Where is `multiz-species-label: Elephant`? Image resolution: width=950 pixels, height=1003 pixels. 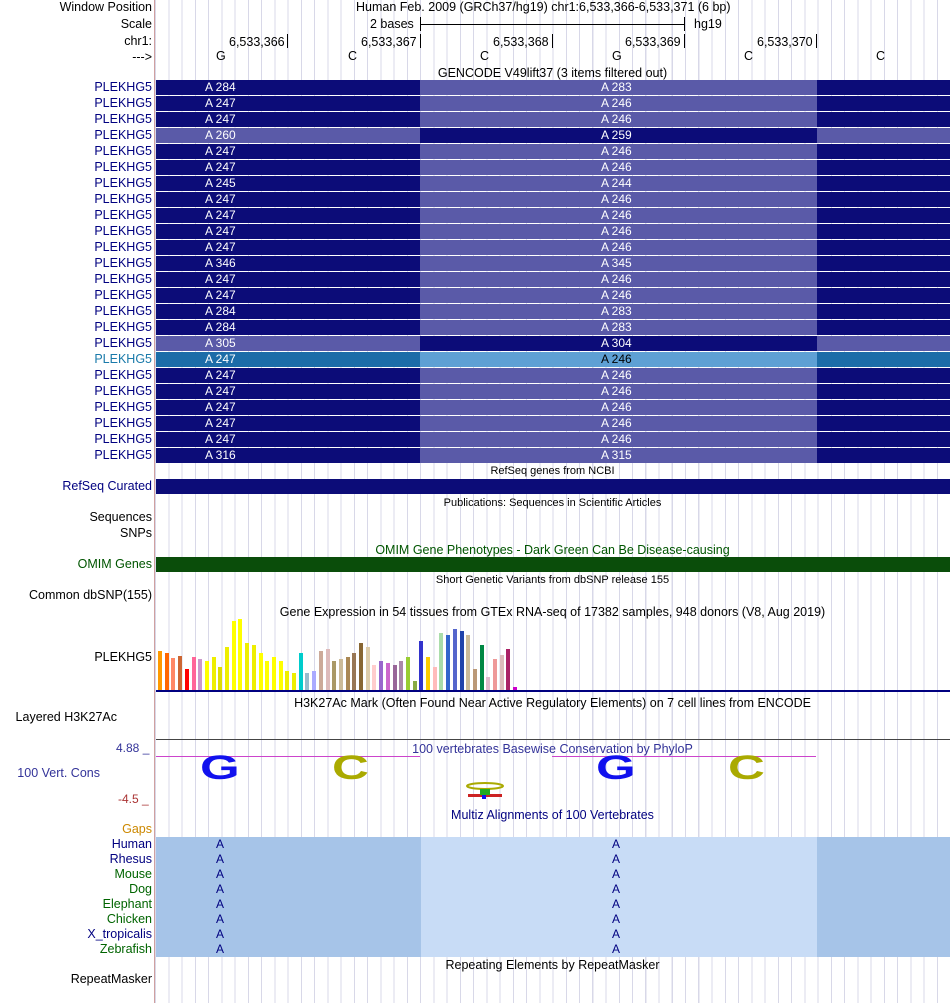
multiz-species-label: Elephant is located at coordinates (127, 904).